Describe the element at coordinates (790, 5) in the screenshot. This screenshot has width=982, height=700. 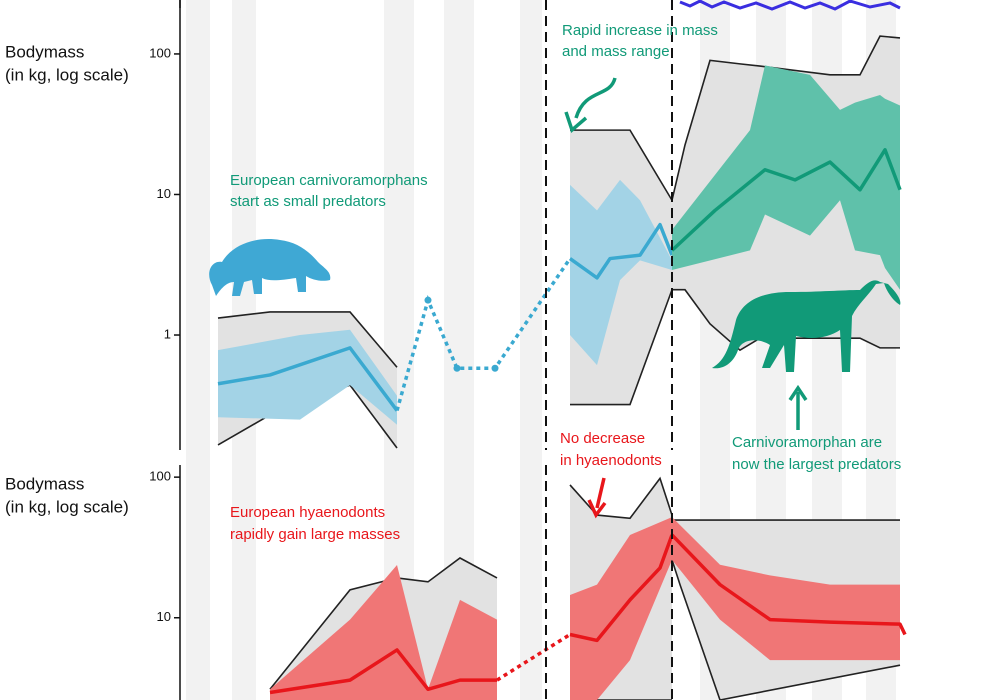
I see `top-noise` at that location.